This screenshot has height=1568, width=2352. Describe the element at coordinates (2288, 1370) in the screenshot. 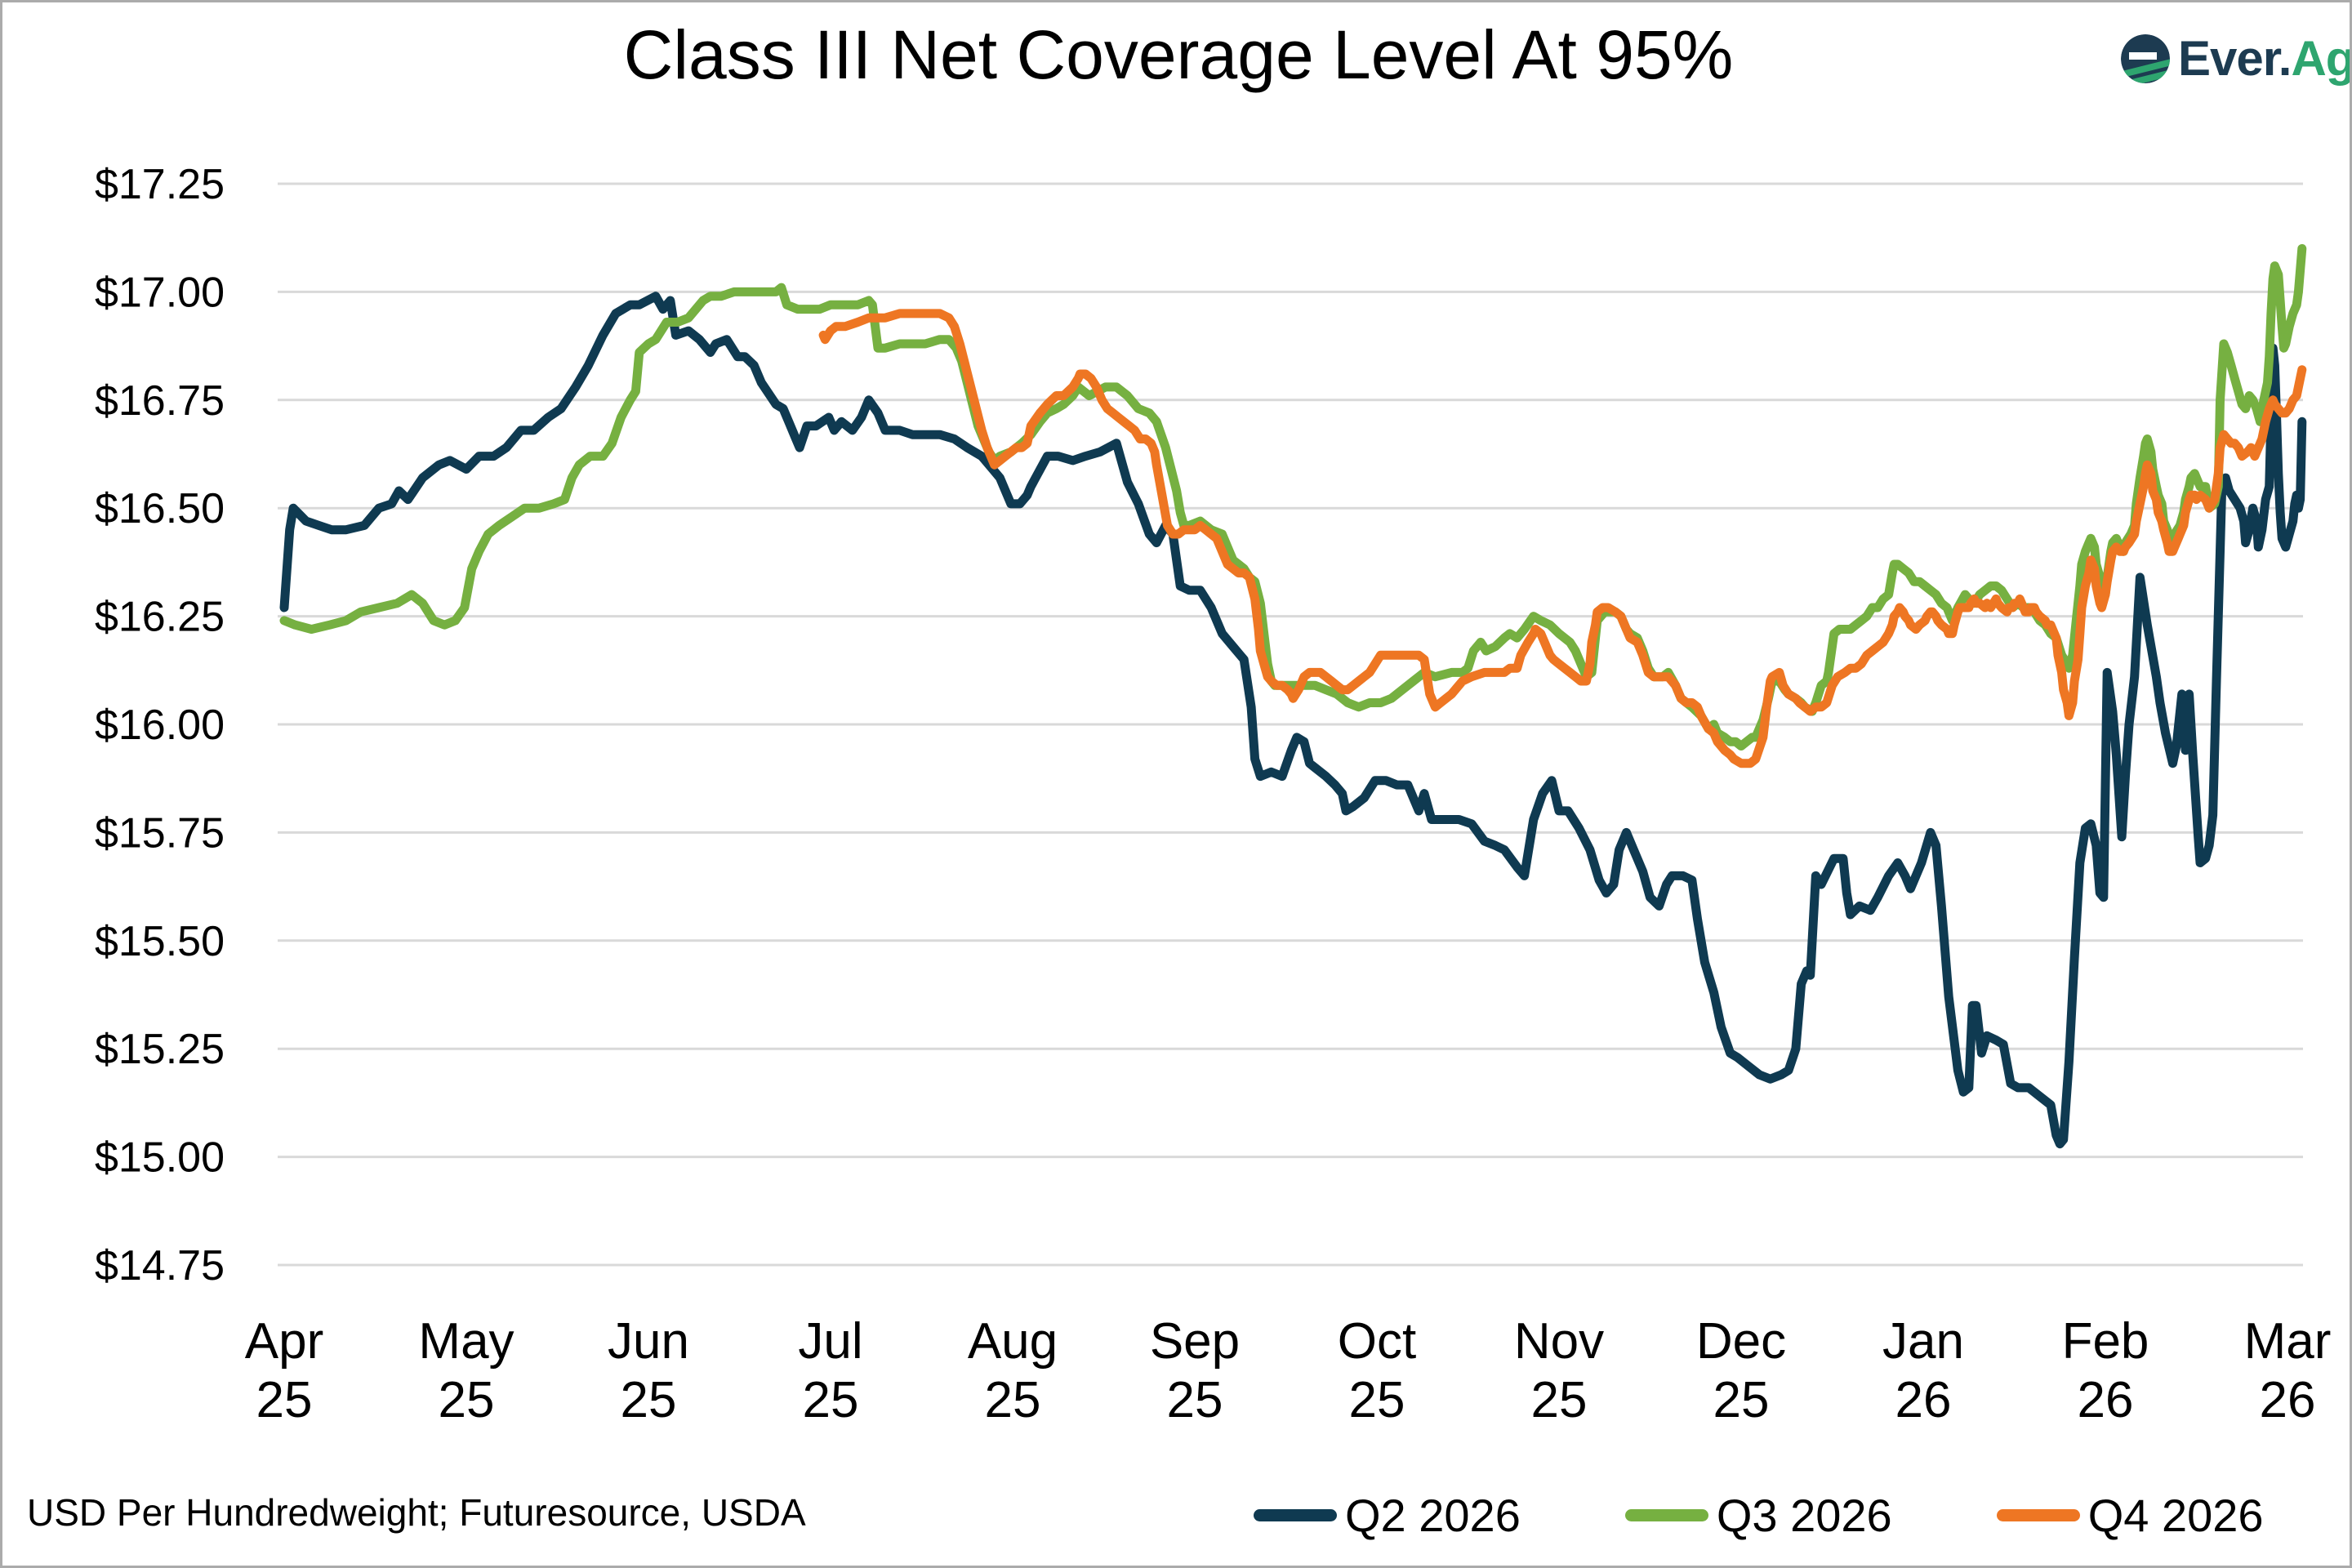

I see `x-tick-label: Mar 26` at that location.